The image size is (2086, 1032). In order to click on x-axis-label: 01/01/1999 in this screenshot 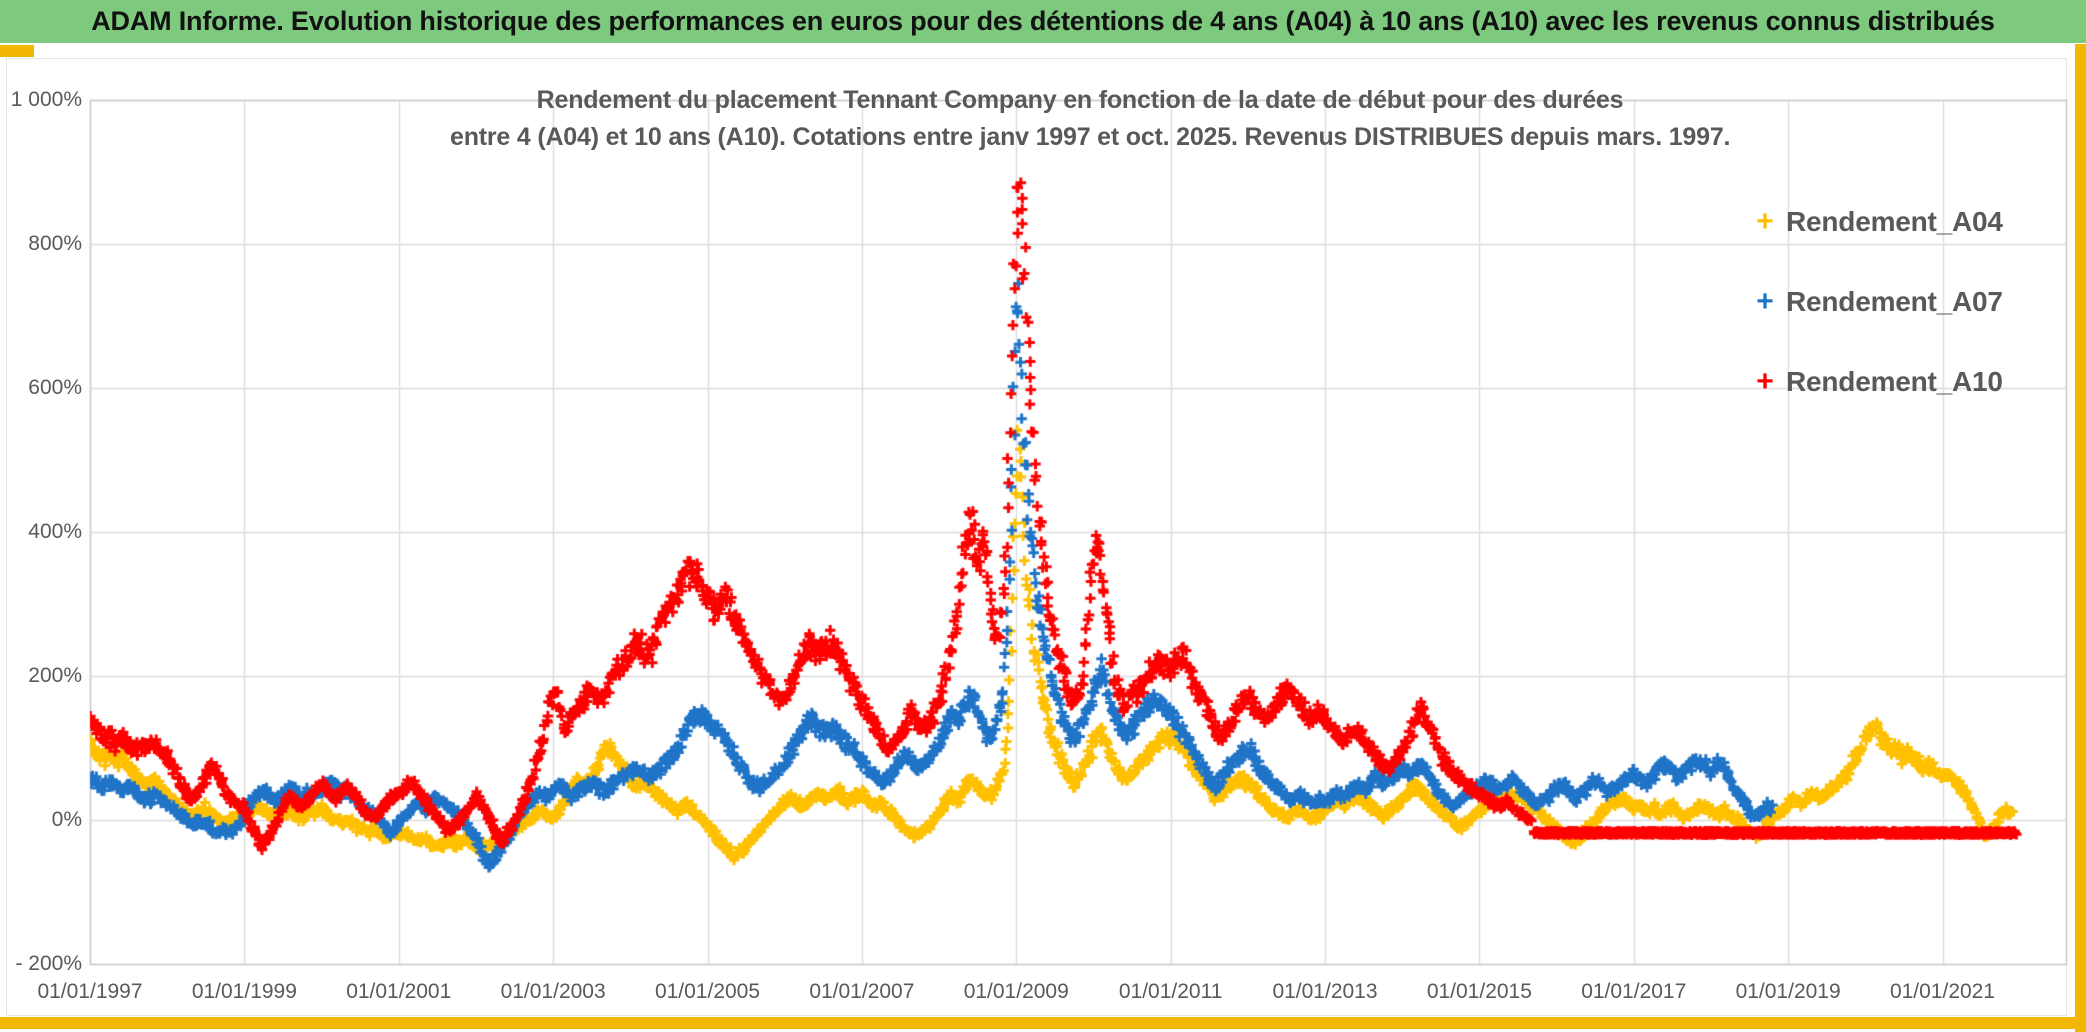, I will do `click(244, 991)`.